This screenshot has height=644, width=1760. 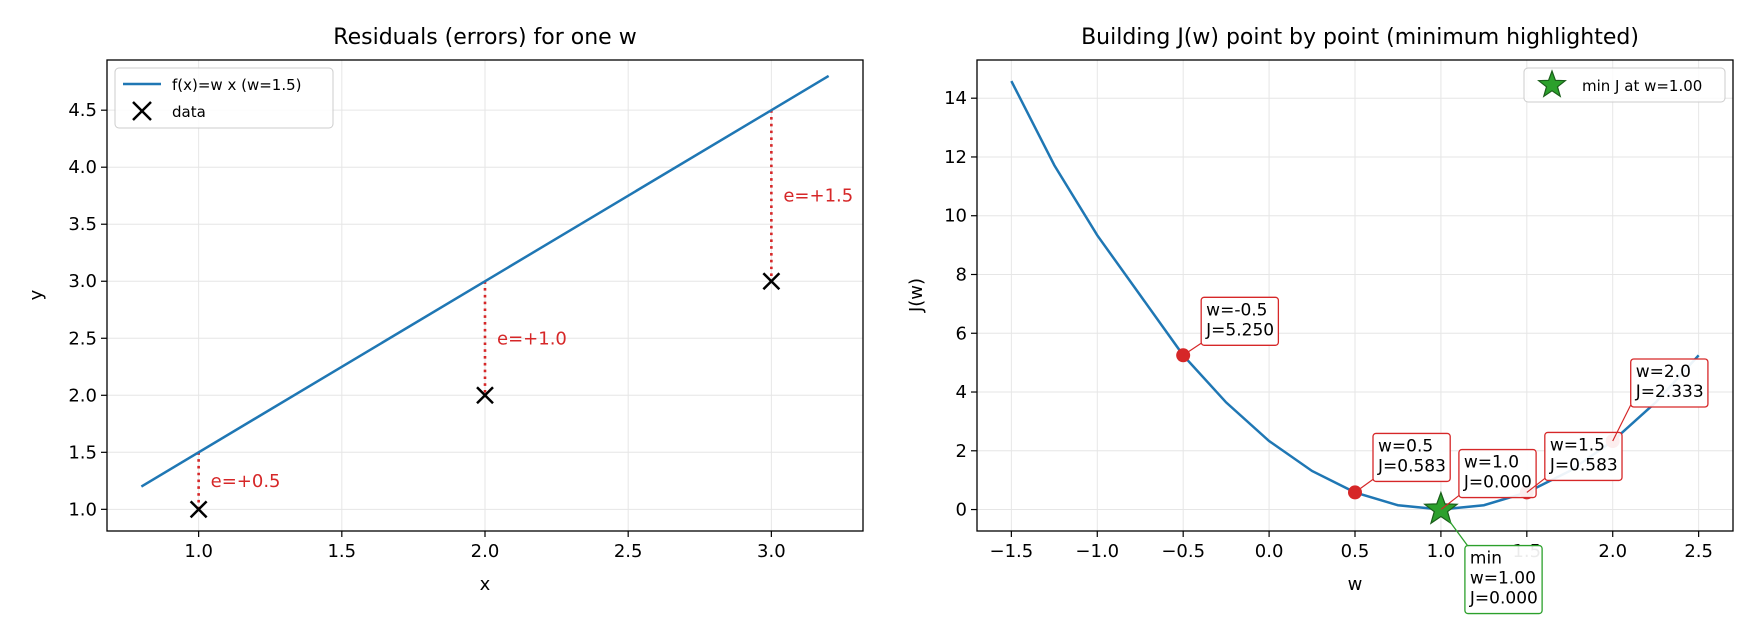 I want to click on right-x-tick-label: −1.5, so click(x=1012, y=551).